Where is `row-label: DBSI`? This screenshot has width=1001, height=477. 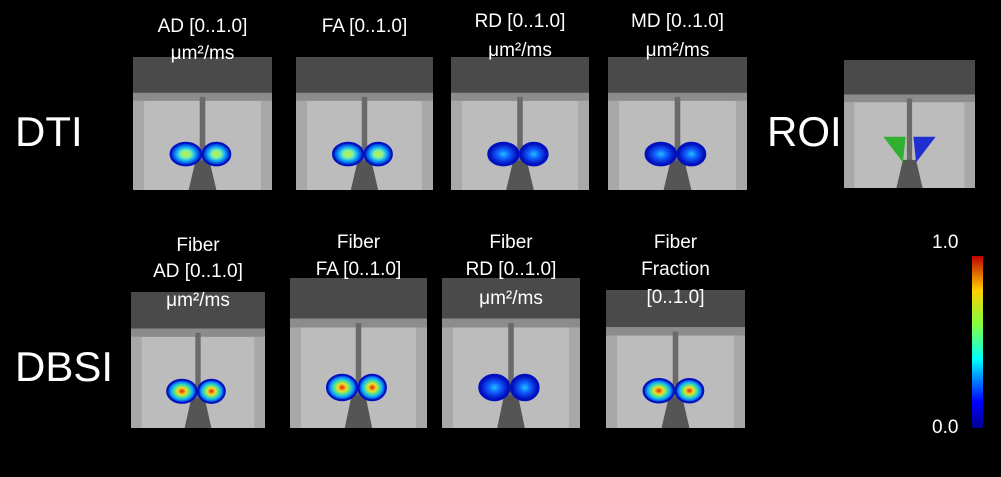
row-label: DBSI is located at coordinates (64, 366).